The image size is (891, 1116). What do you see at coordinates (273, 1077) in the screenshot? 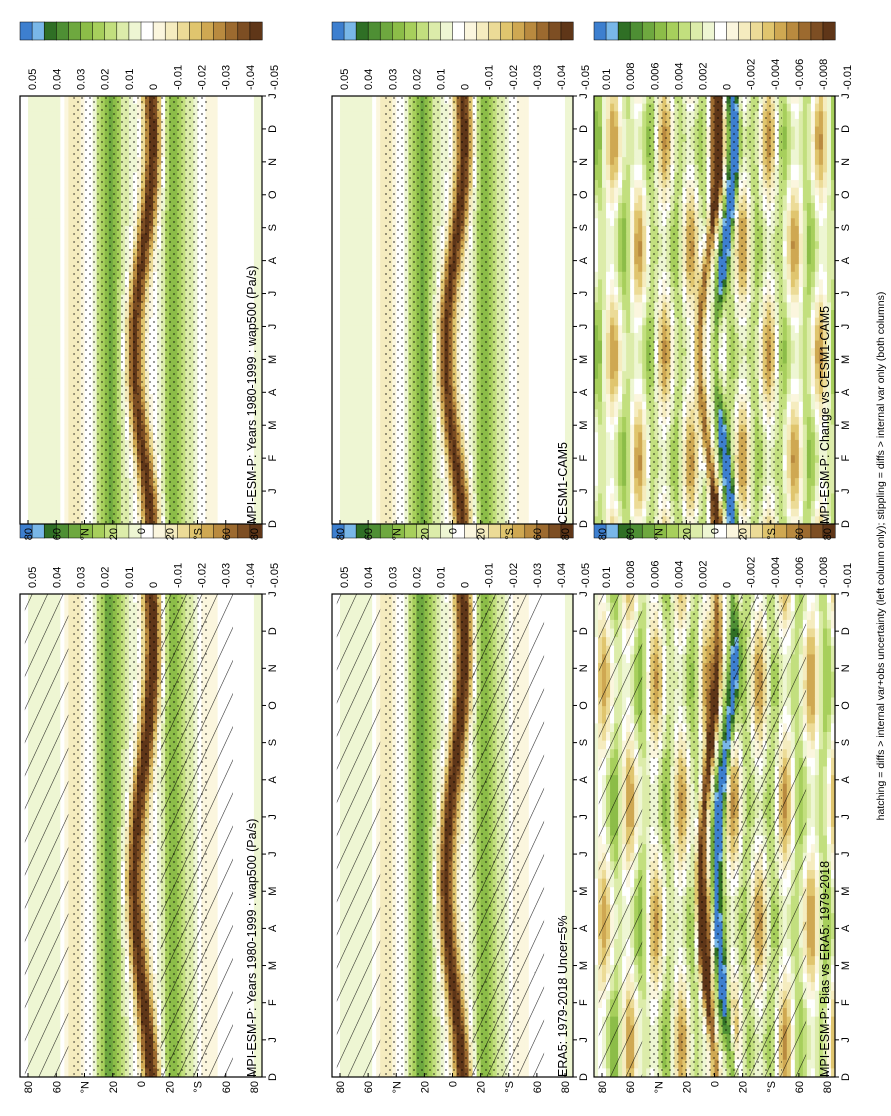
I see `month-tick-label: D` at bounding box center [273, 1077].